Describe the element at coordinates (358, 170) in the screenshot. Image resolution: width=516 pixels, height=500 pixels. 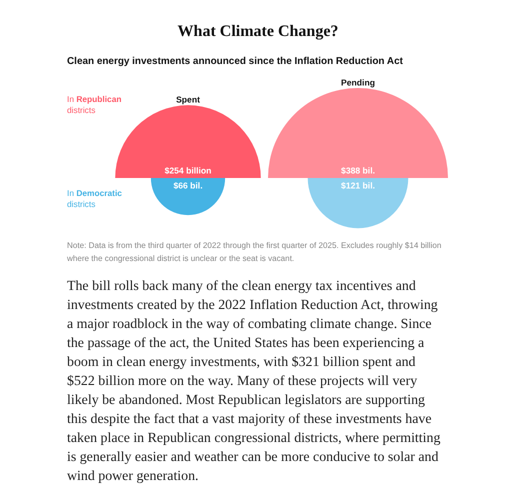
I see `data-label: $388 bil.` at that location.